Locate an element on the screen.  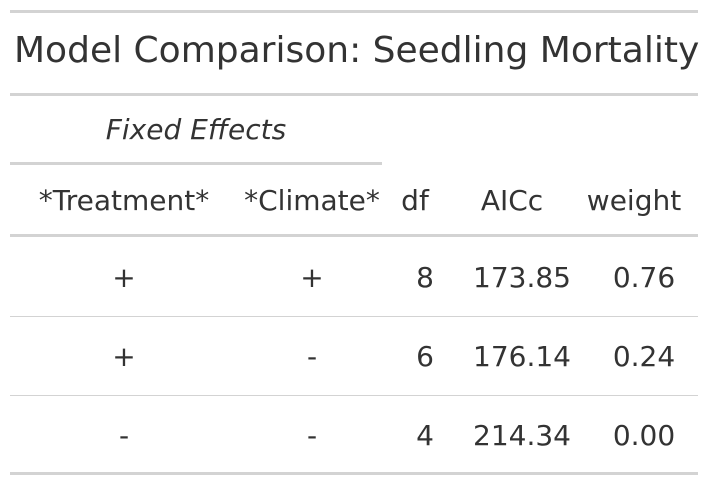
cell-df: 6 is located at coordinates (425, 356).